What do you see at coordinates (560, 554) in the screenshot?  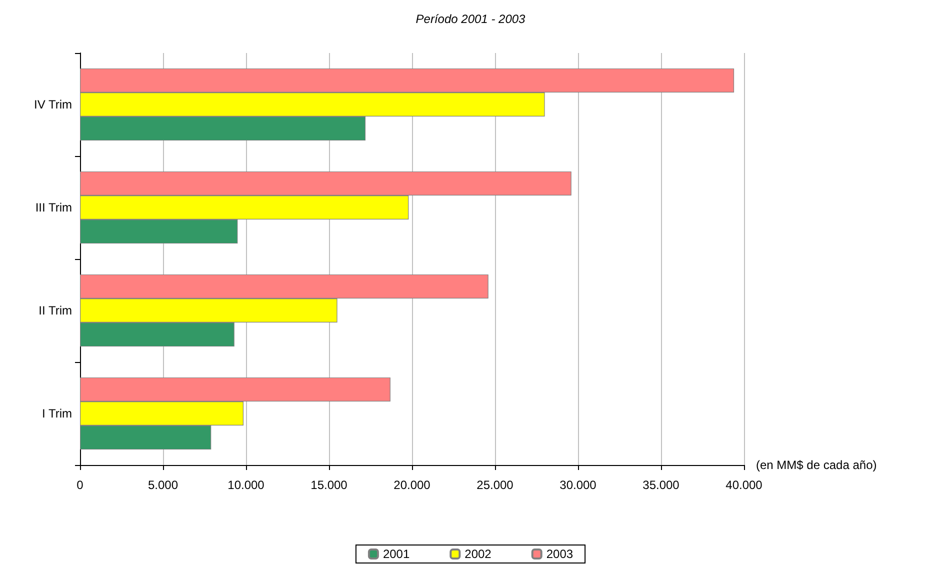 I see `legend-label: 2003` at bounding box center [560, 554].